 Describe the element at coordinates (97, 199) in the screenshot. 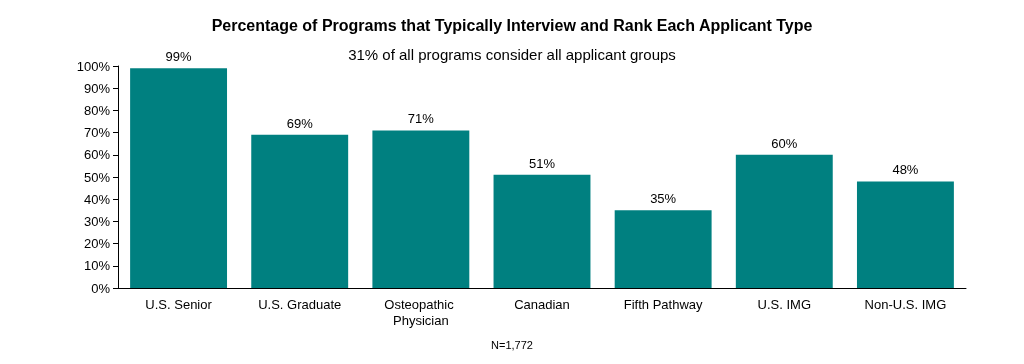

I see `y-tick-label: 40%` at that location.